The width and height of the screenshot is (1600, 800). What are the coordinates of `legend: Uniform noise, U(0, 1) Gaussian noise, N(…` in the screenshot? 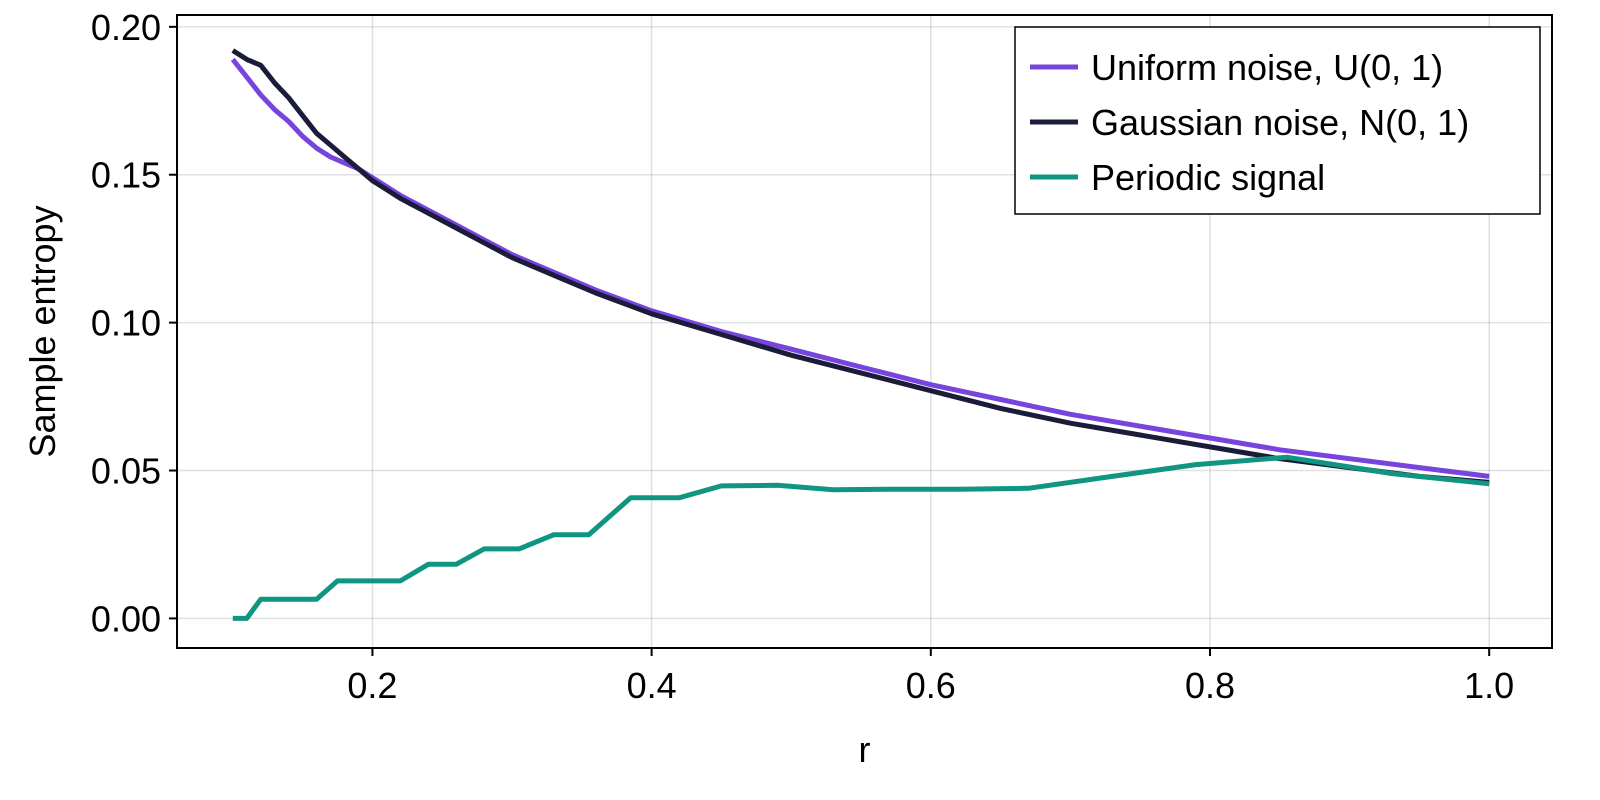 It's located at (1277, 120).